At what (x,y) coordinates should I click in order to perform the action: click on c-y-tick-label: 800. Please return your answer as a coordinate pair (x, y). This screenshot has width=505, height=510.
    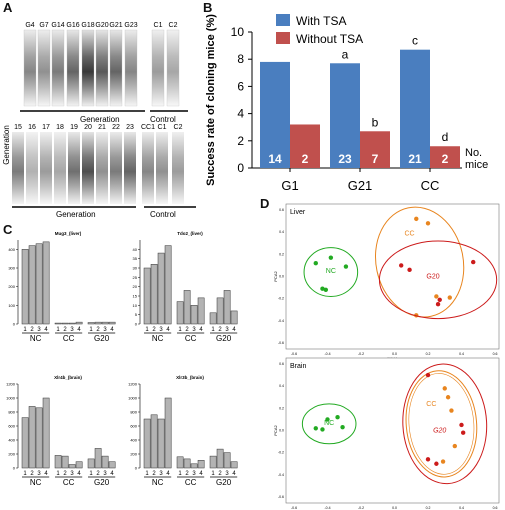
    Looking at the image, I should click on (133, 412).